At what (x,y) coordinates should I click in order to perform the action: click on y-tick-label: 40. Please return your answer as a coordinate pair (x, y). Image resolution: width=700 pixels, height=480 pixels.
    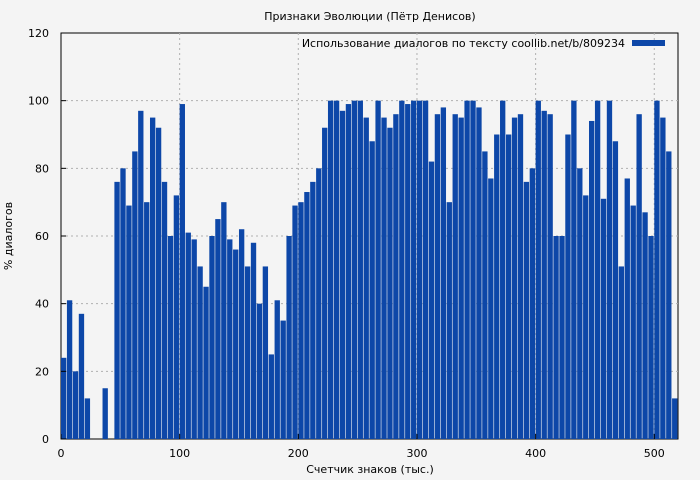
    Looking at the image, I should click on (42, 304).